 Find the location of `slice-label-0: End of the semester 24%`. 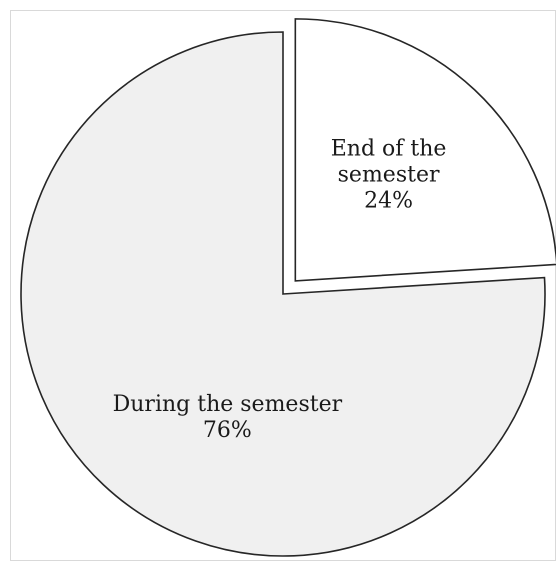

slice-label-0: End of the semester 24% is located at coordinates (389, 175).